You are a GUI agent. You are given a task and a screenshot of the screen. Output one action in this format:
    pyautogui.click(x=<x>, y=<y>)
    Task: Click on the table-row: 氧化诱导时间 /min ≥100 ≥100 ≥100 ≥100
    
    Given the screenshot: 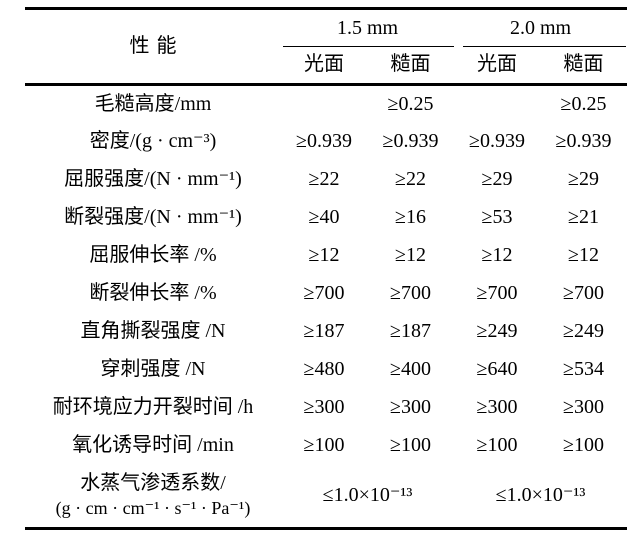 What is the action you would take?
    pyautogui.click(x=326, y=446)
    